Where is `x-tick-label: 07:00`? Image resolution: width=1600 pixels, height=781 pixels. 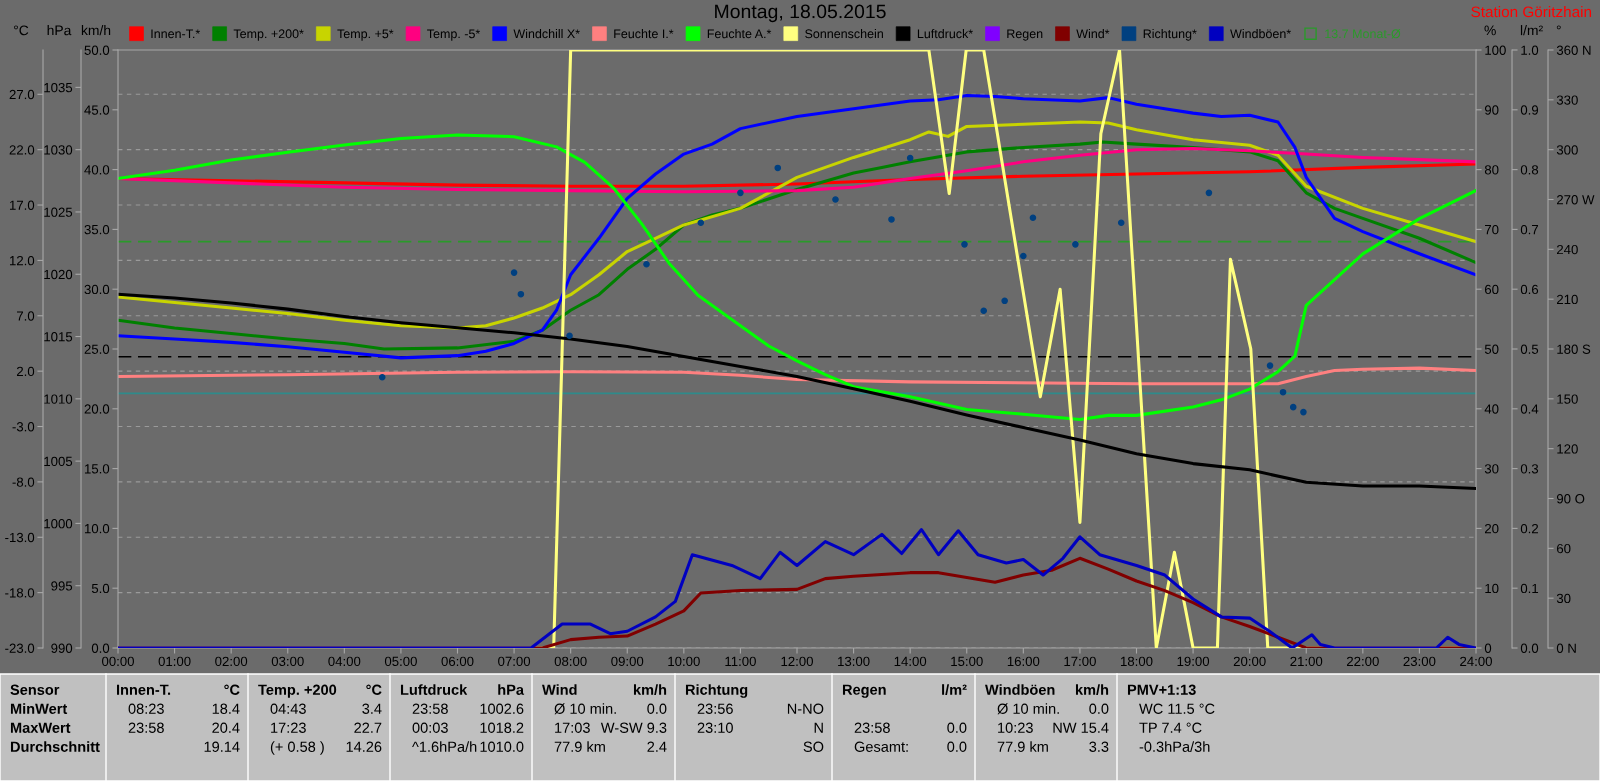
x-tick-label: 07:00 is located at coordinates (514, 661).